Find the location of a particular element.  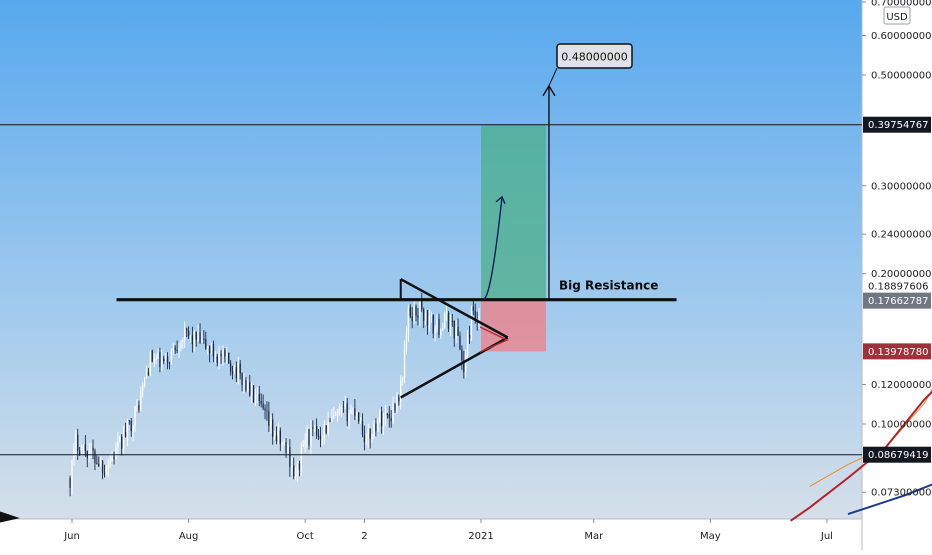

price-label-text: 0.18897606 is located at coordinates (898, 286).